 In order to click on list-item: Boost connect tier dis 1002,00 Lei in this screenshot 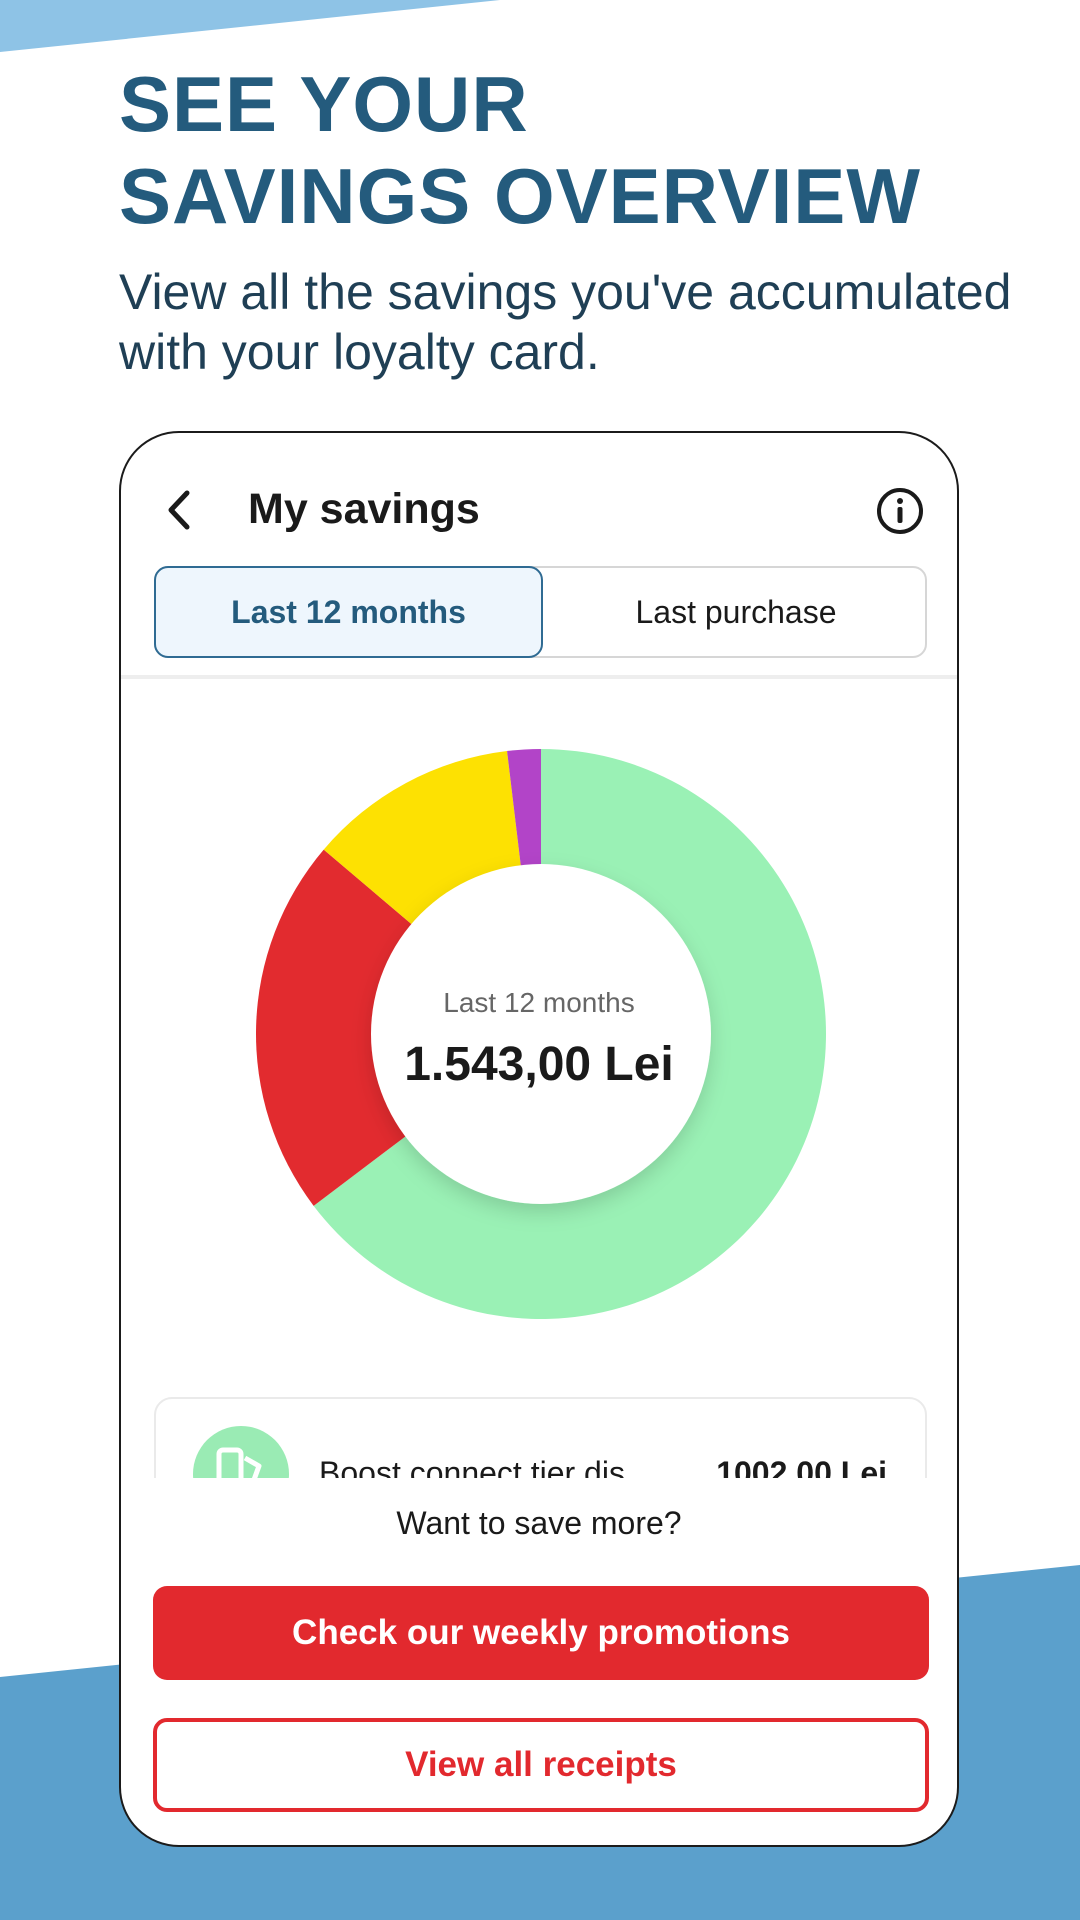, I will do `click(540, 1437)`.